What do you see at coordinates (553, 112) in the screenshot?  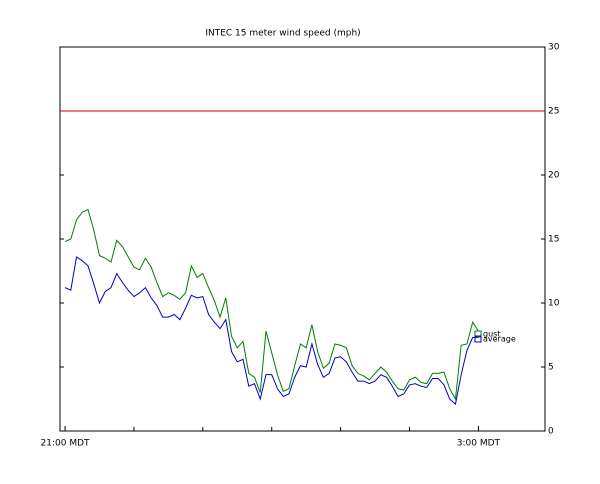 I see `y-tick-label: 25` at bounding box center [553, 112].